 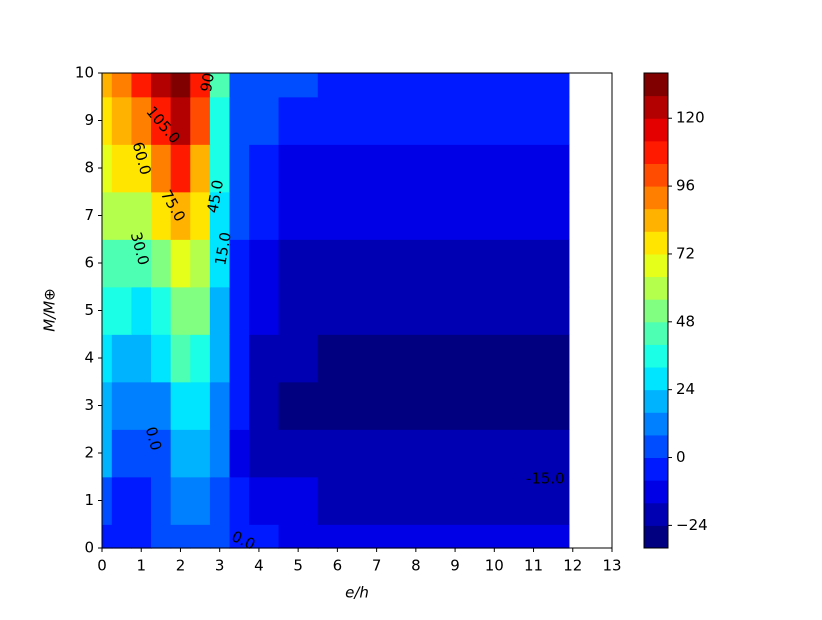 I want to click on x-tick-label: 2, so click(x=181, y=566).